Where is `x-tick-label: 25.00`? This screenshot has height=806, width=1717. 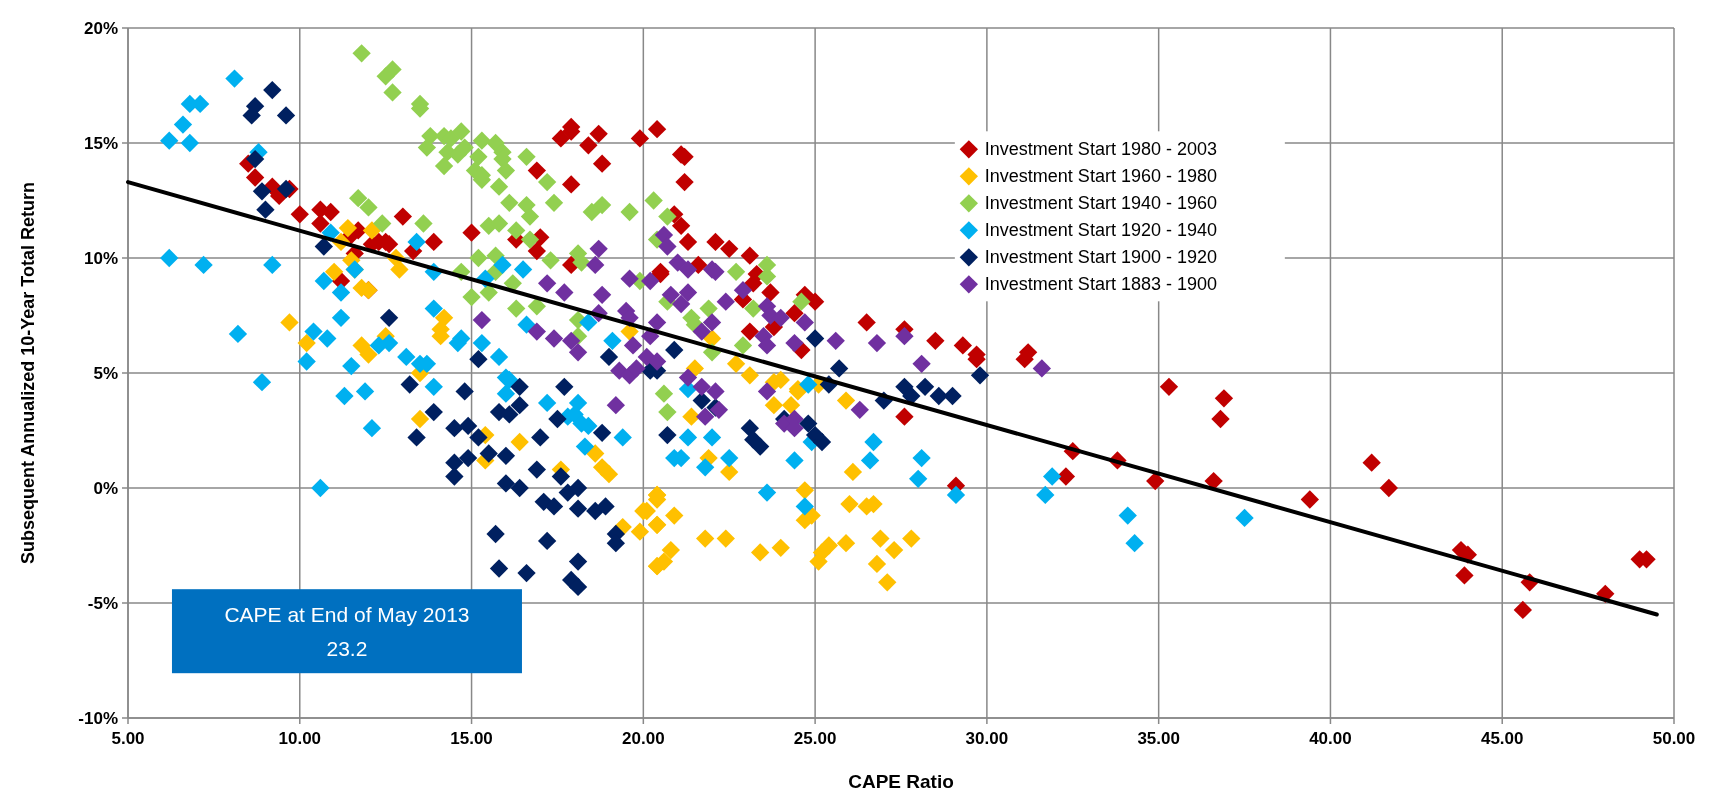 x-tick-label: 25.00 is located at coordinates (815, 738).